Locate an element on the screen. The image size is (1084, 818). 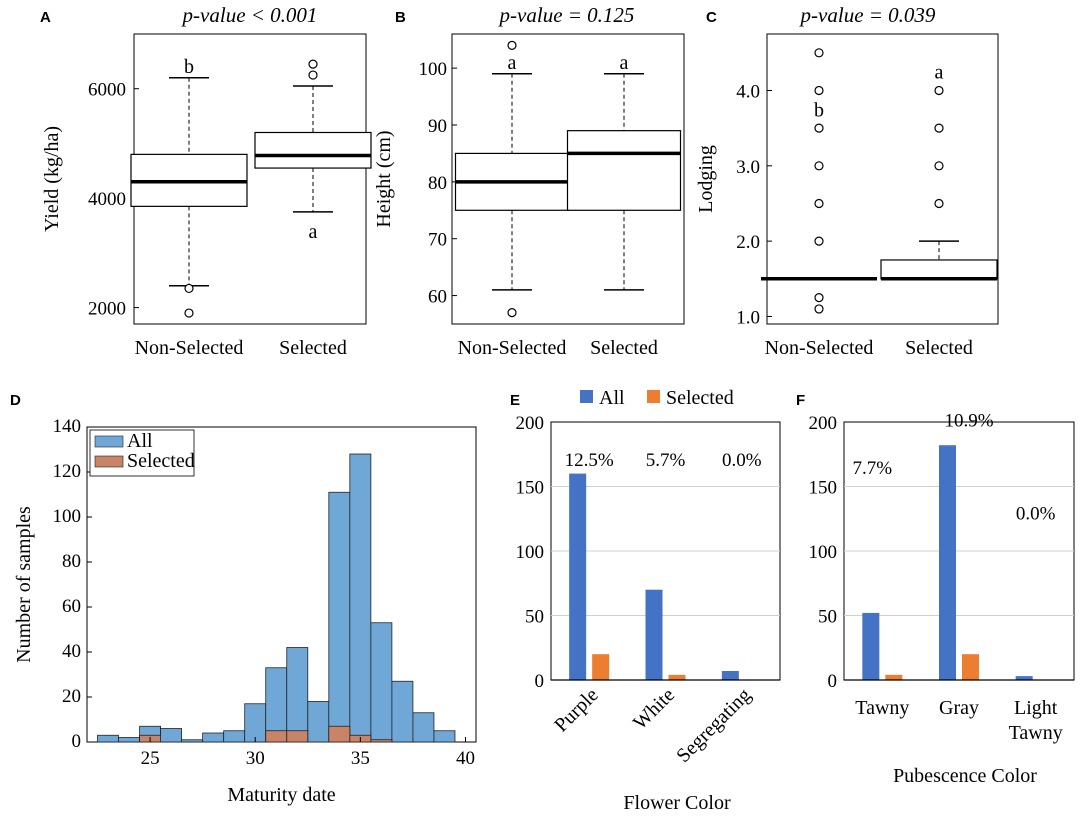
x-category-label: Segregating is located at coordinates (713, 725).